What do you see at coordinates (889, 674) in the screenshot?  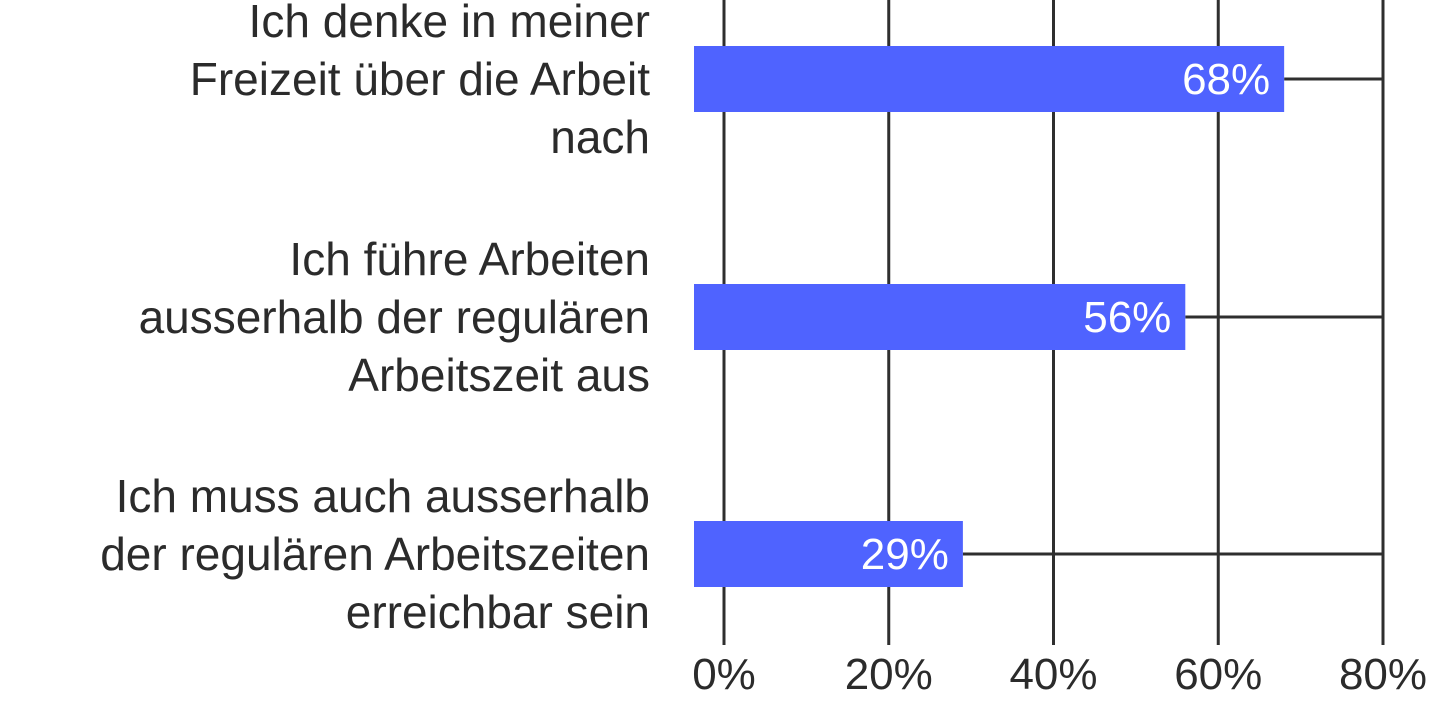 I see `x-tick-label: 20%` at bounding box center [889, 674].